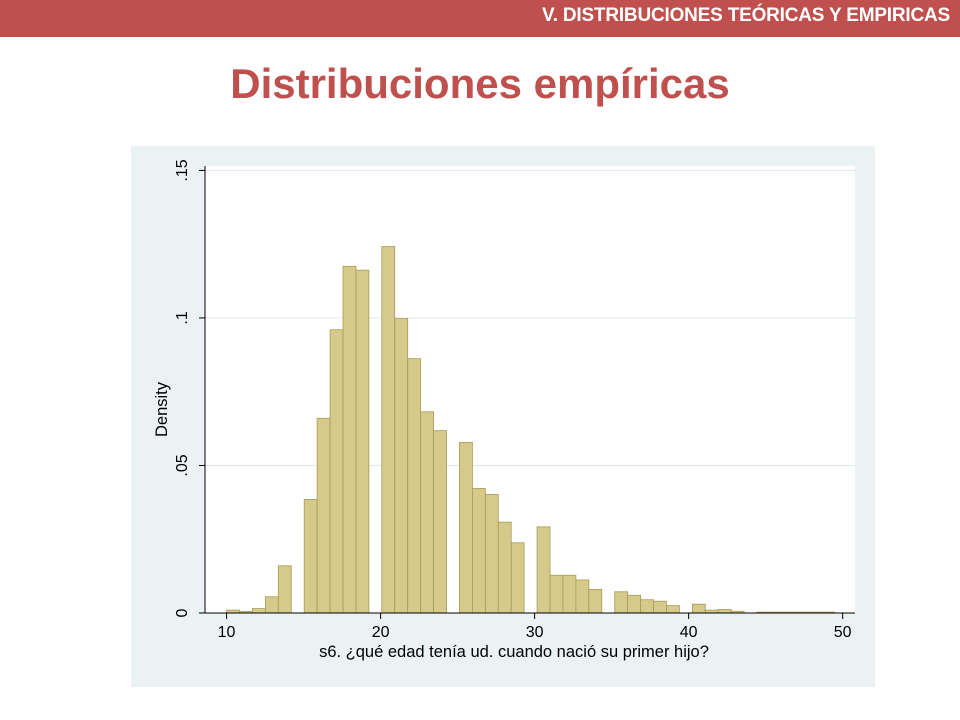 Image resolution: width=960 pixels, height=720 pixels. Describe the element at coordinates (182, 465) in the screenshot. I see `y-tick-label: .05` at that location.